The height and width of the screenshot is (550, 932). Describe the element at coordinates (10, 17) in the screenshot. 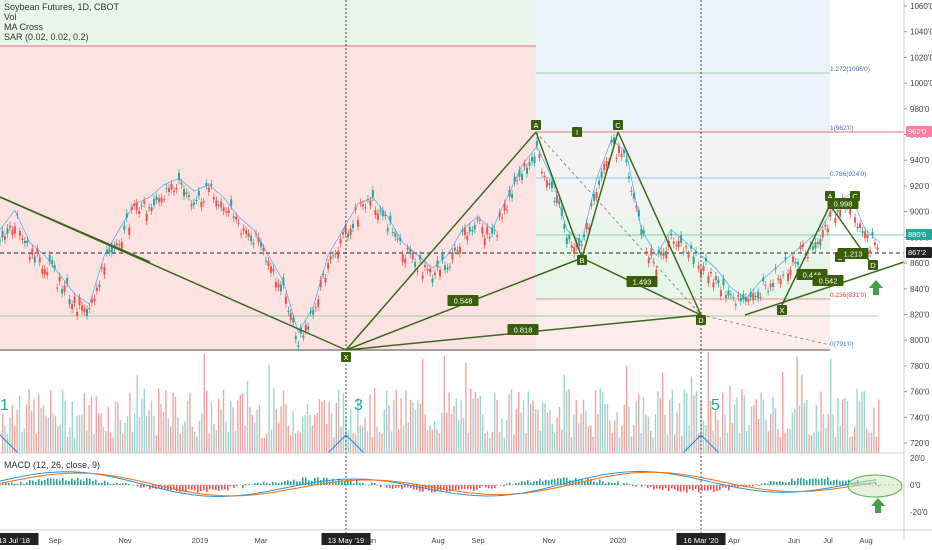

I see `indicator-vol: Vol` at that location.